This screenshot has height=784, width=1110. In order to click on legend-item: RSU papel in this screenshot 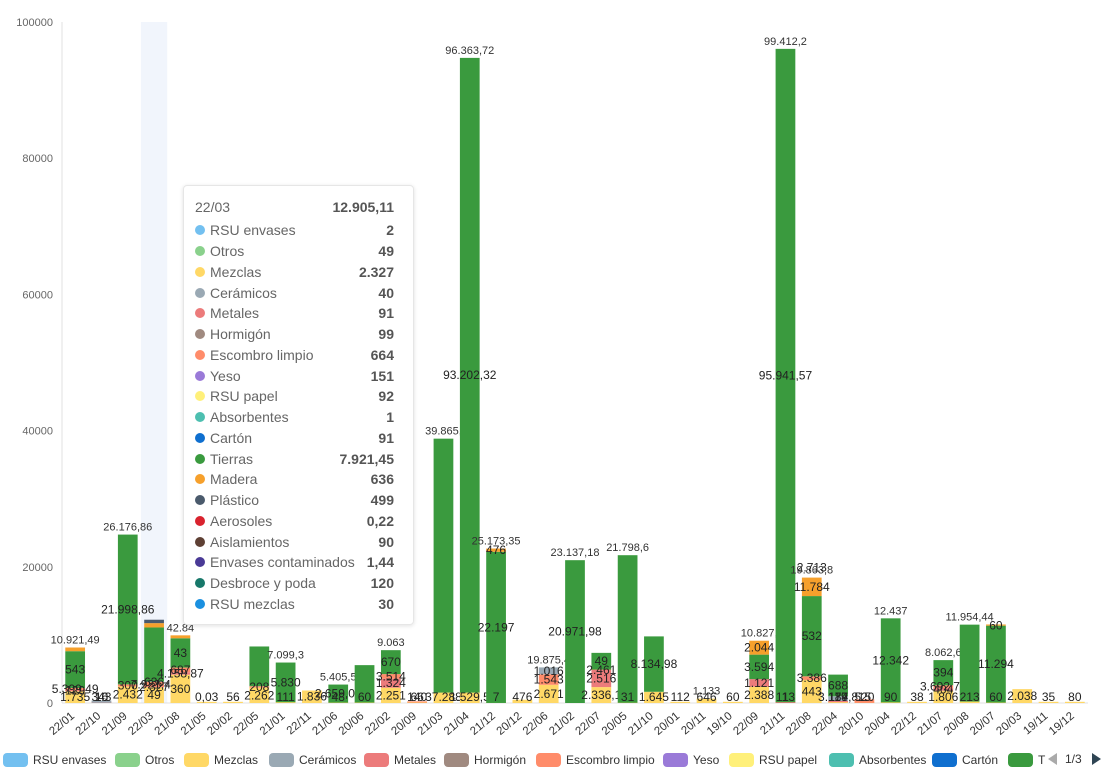, I will do `click(773, 760)`.